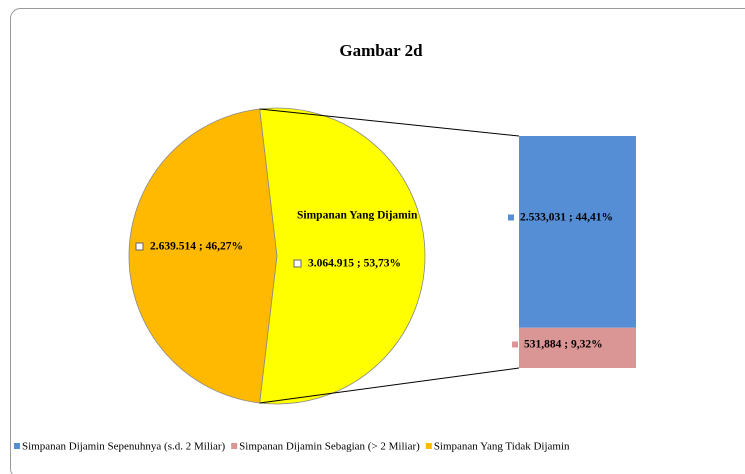 This screenshot has height=474, width=745. What do you see at coordinates (329, 447) in the screenshot?
I see `legend-label: Simpanan Dijamin Sebagian (> 2 Miliar)` at bounding box center [329, 447].